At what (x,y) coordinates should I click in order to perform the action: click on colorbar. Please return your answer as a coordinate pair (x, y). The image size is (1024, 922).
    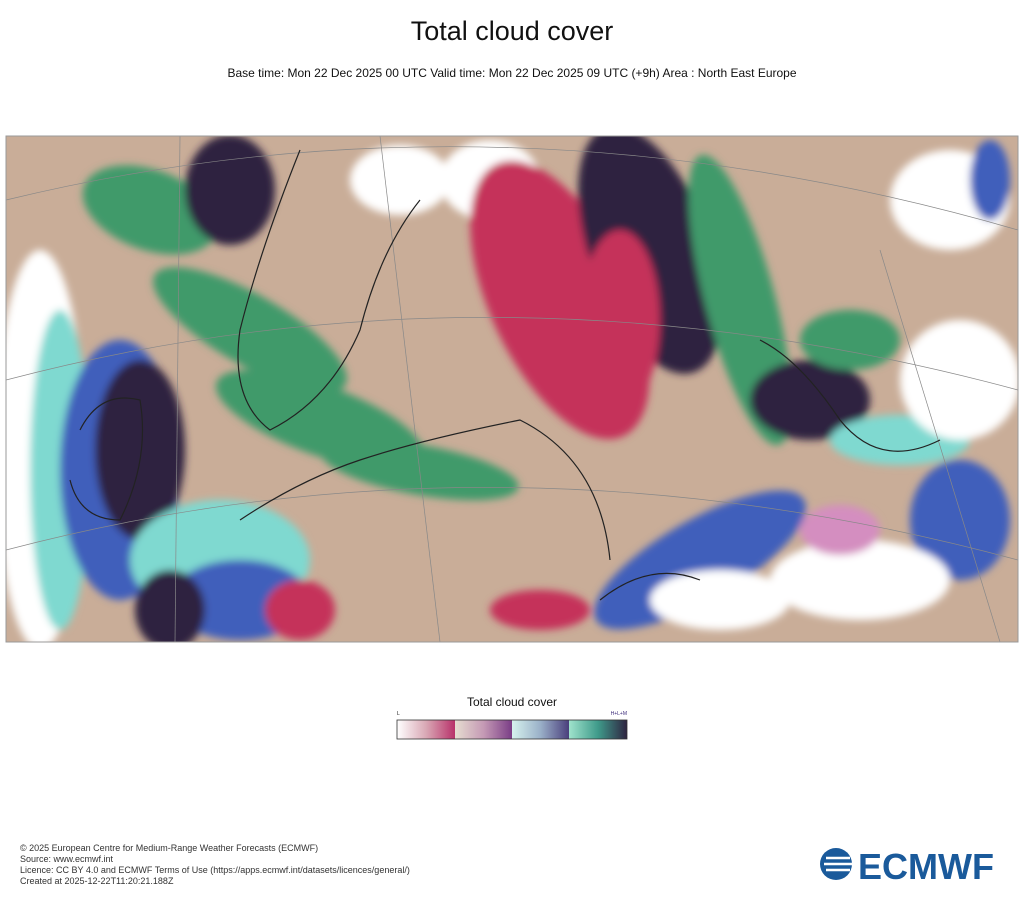
    Looking at the image, I should click on (512, 729).